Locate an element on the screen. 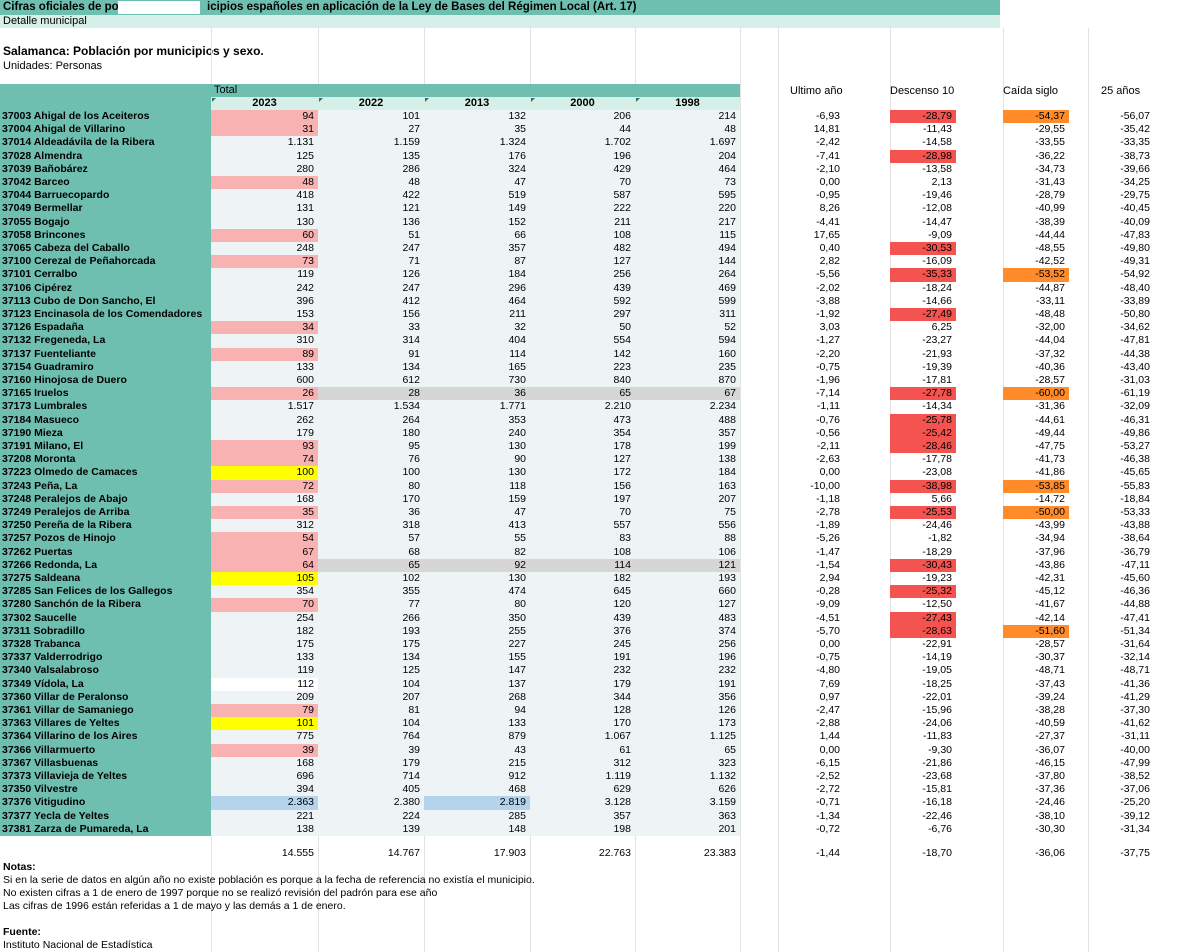 This screenshot has width=1200, height=952. population-cell: 311 is located at coordinates (687, 315).